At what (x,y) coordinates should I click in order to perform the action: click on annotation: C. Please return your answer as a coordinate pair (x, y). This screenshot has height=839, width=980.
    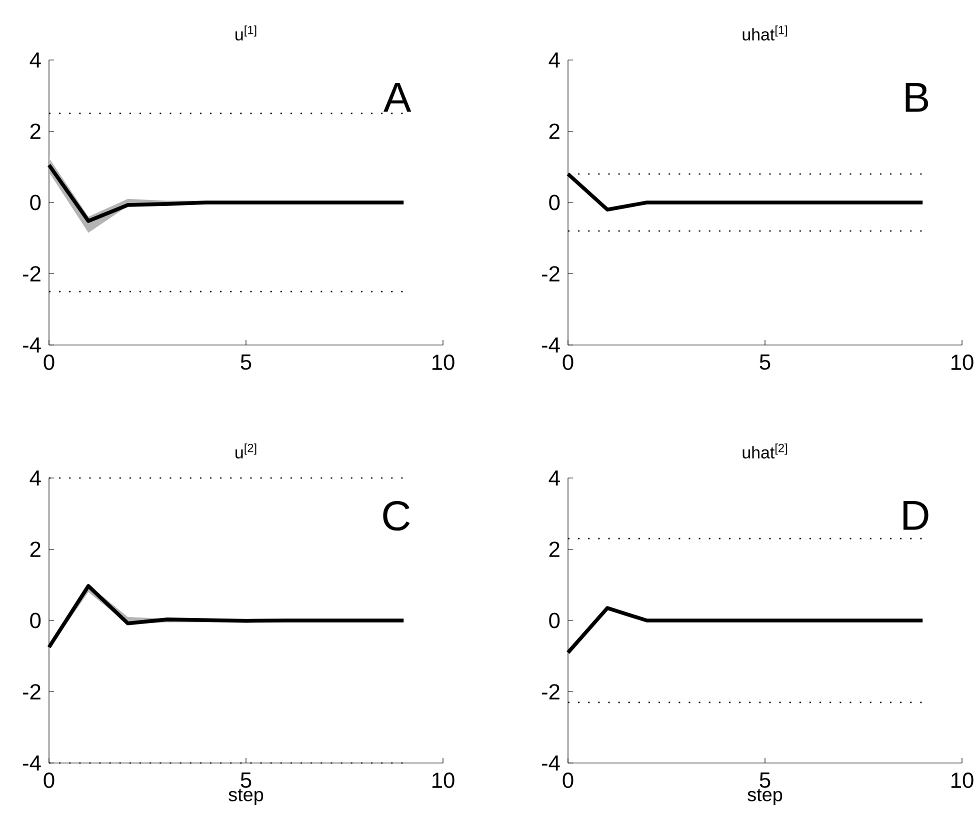
    Looking at the image, I should click on (396, 516).